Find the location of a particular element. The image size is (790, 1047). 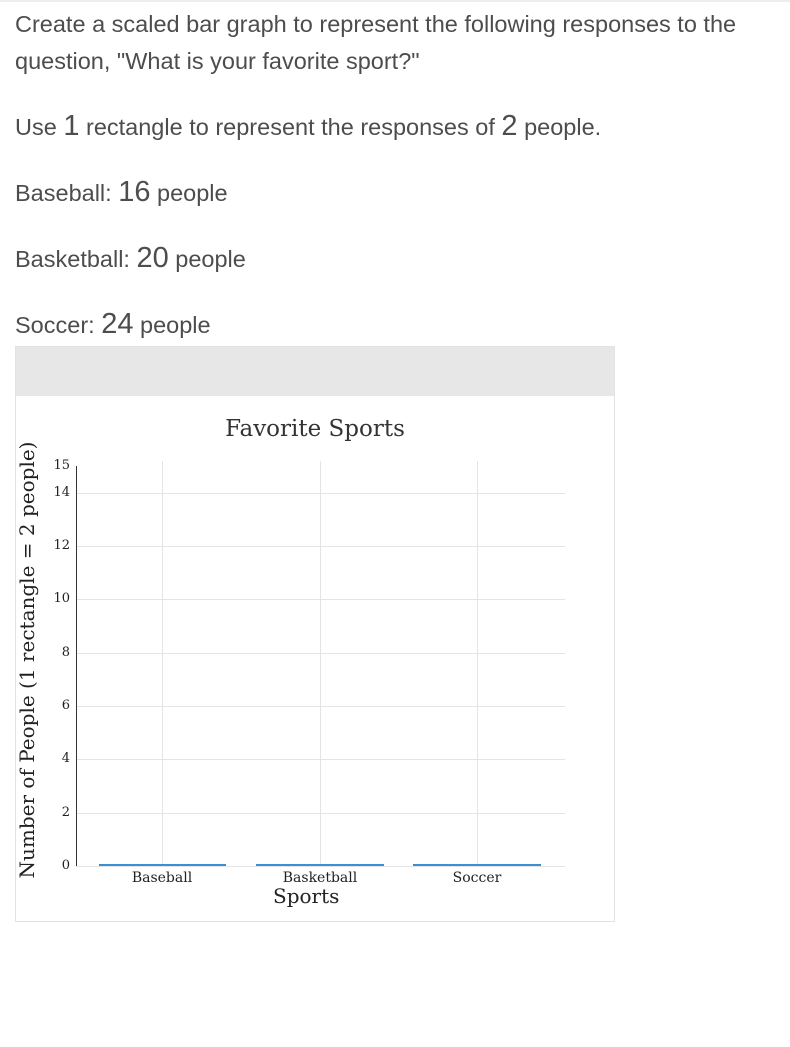

response-soccer: Soccer: 24 people is located at coordinates (113, 324).